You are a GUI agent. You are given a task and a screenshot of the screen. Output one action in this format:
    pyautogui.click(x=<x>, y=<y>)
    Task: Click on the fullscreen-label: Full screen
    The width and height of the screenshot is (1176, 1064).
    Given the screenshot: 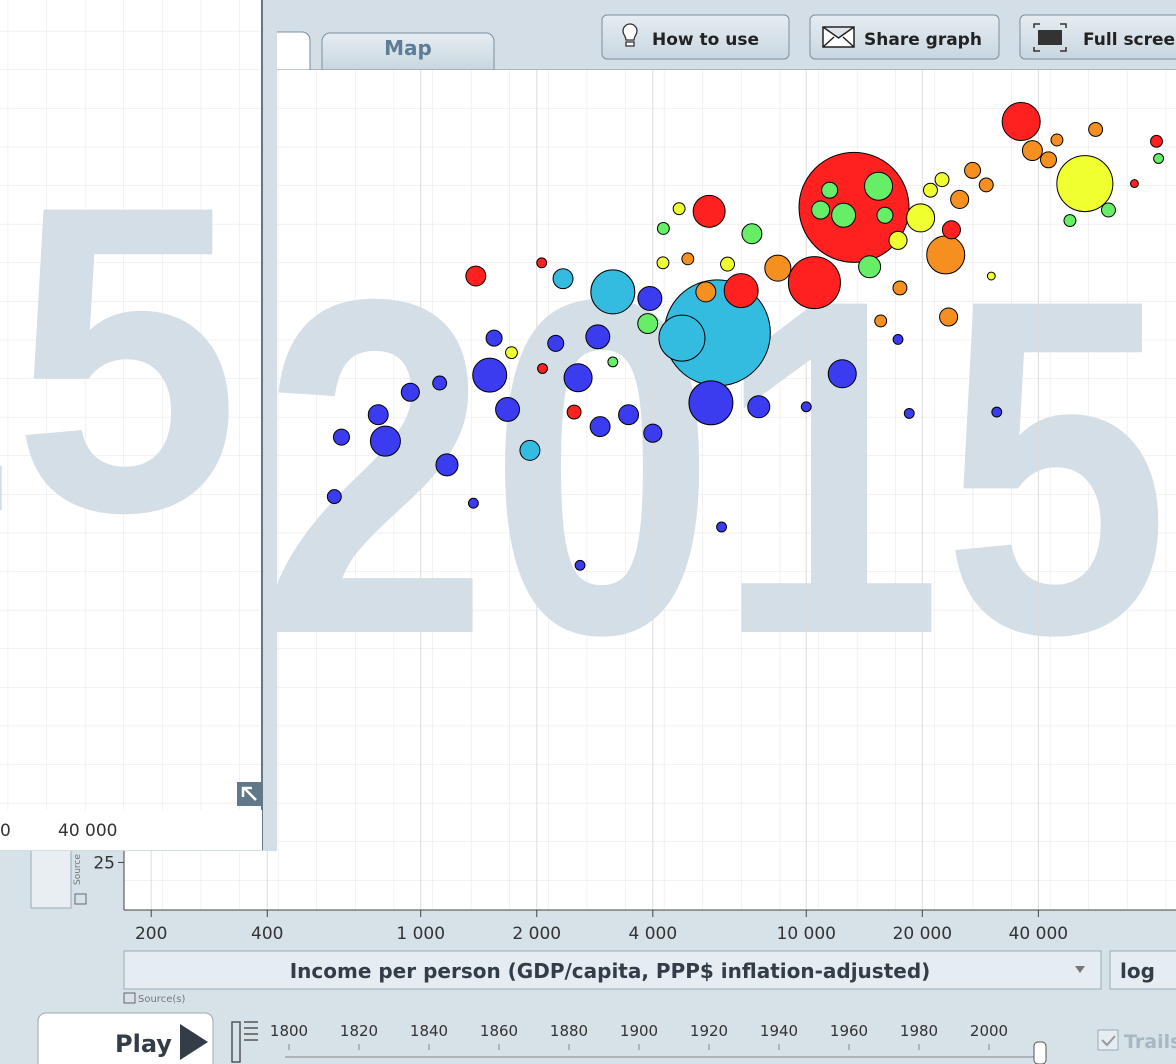 What is the action you would take?
    pyautogui.click(x=1129, y=40)
    